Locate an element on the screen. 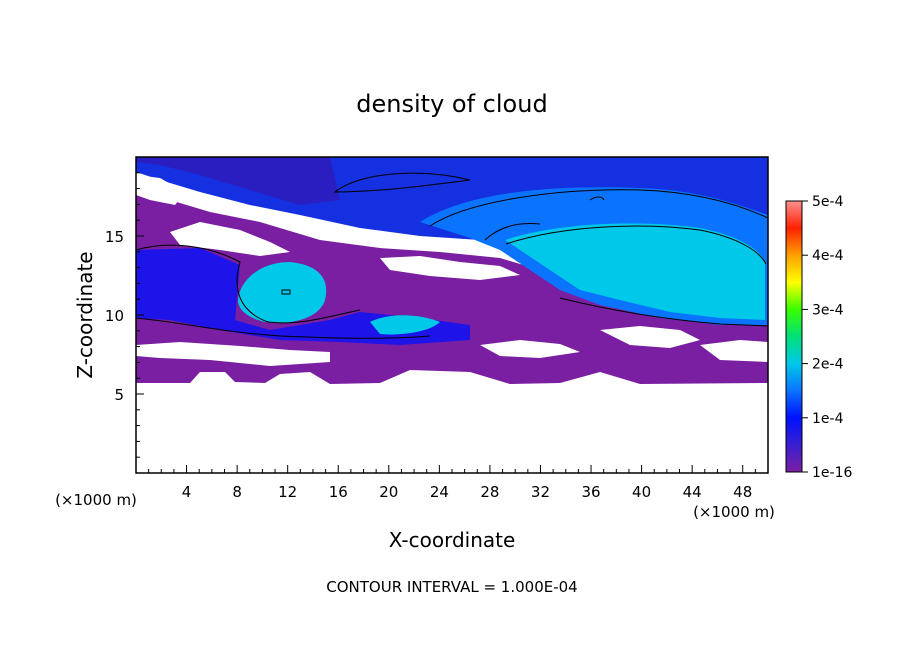 Image resolution: width=904 pixels, height=654 pixels. y-axis: 5 10 15 is located at coordinates (124, 315).